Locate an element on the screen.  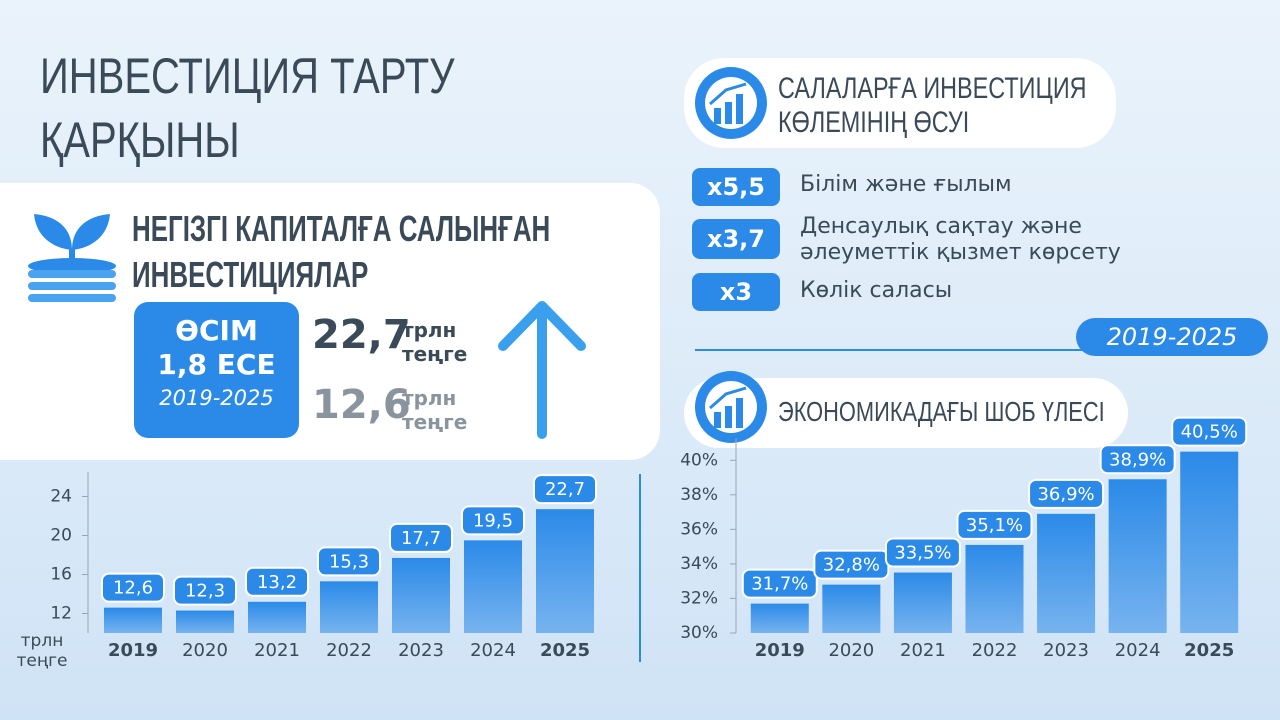
value-label: 32,8% is located at coordinates (851, 565).